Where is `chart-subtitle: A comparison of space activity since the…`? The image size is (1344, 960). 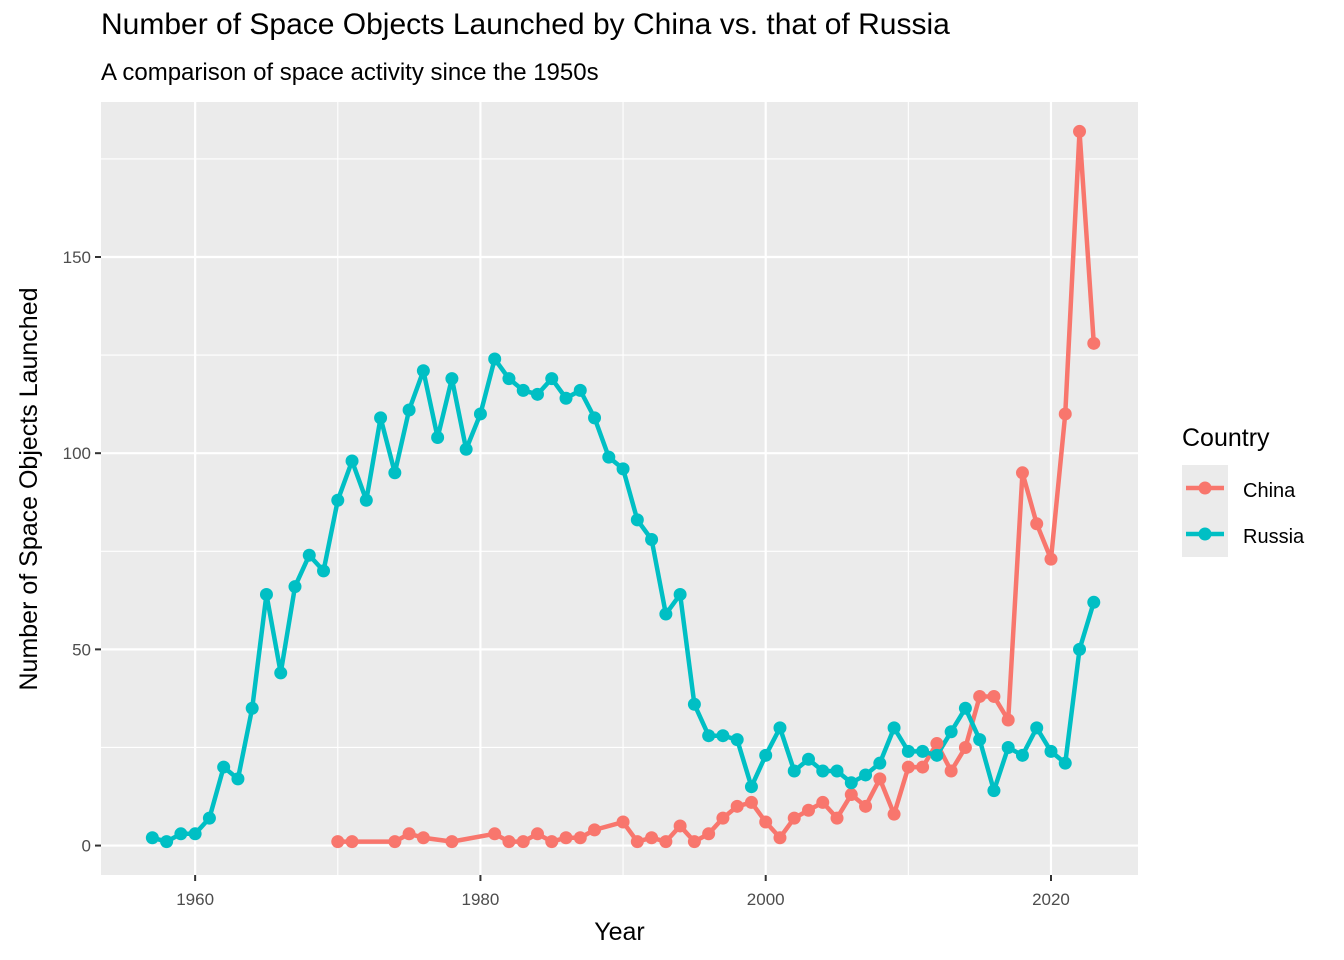 chart-subtitle: A comparison of space activity since the… is located at coordinates (350, 72).